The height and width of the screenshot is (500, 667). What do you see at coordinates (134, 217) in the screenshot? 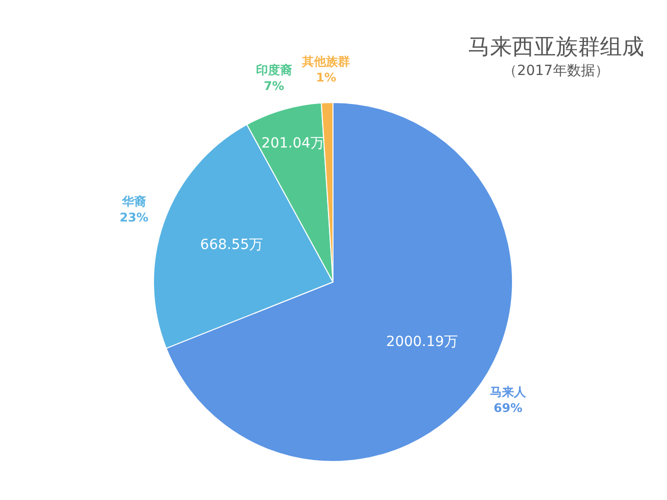
I see `text: 23%` at bounding box center [134, 217].